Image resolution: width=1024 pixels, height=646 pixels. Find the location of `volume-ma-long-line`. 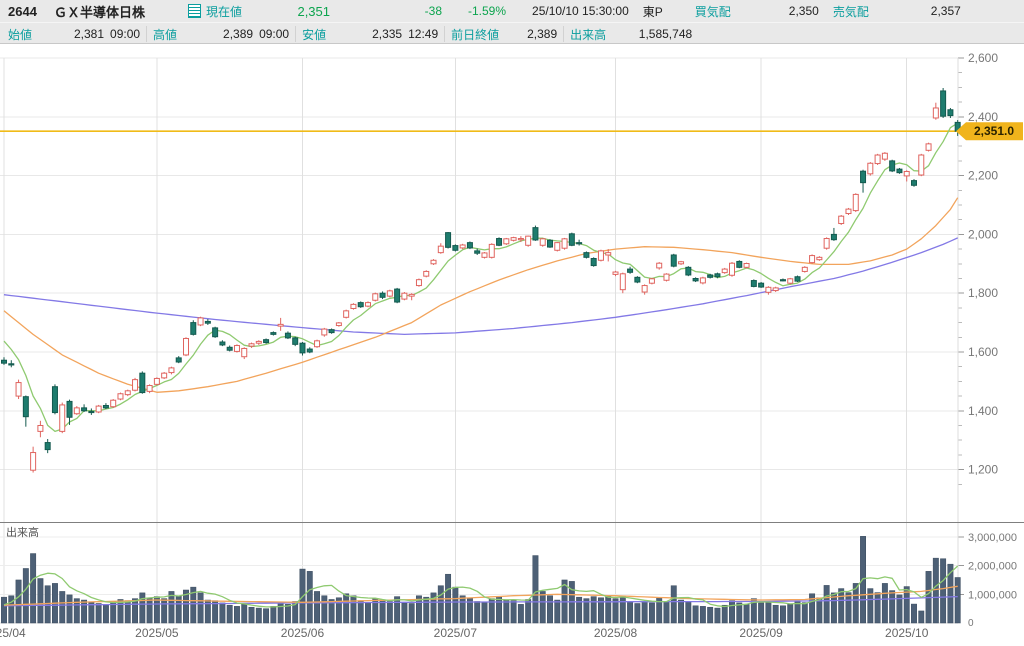

volume-ma-long-line is located at coordinates (480, 601).